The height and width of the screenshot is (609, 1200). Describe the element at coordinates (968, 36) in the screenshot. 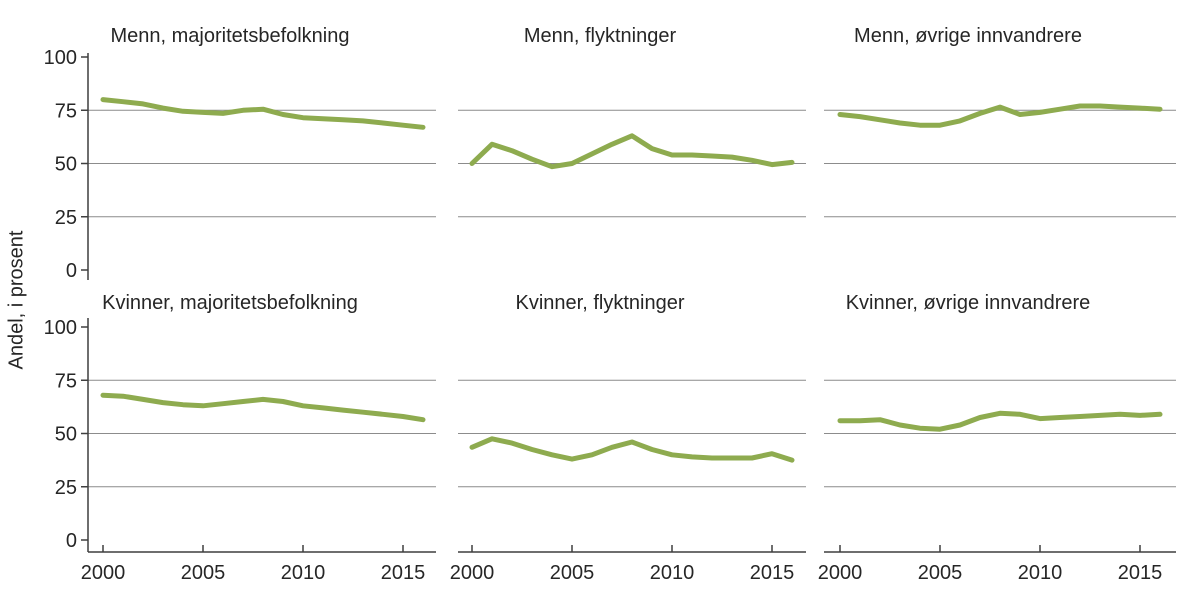

I see `panel-title: Menn, øvrige innvandrere` at that location.